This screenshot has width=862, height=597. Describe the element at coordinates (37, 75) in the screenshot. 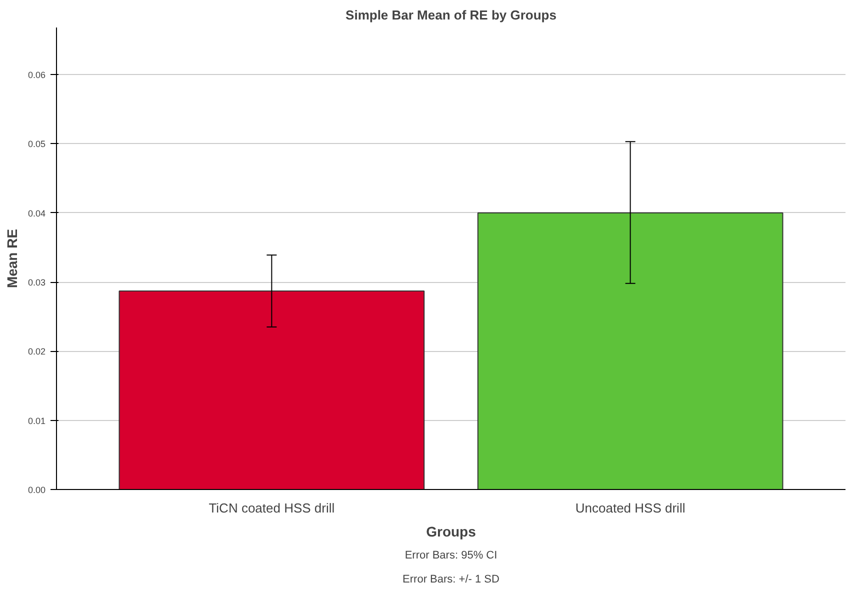

I see `y-tick-label: 0.06` at that location.